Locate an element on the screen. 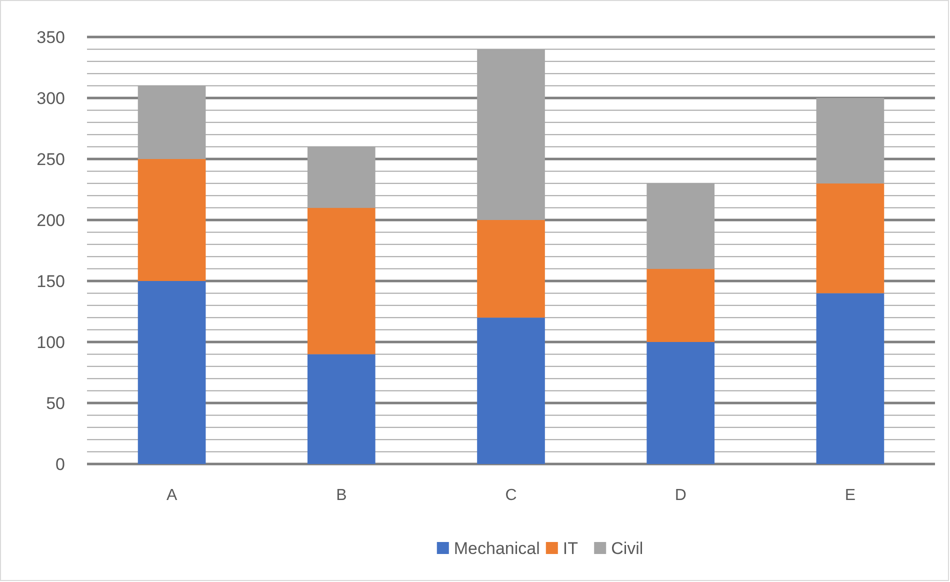 Image resolution: width=950 pixels, height=582 pixels. y-tick-label: 100 is located at coordinates (50, 342).